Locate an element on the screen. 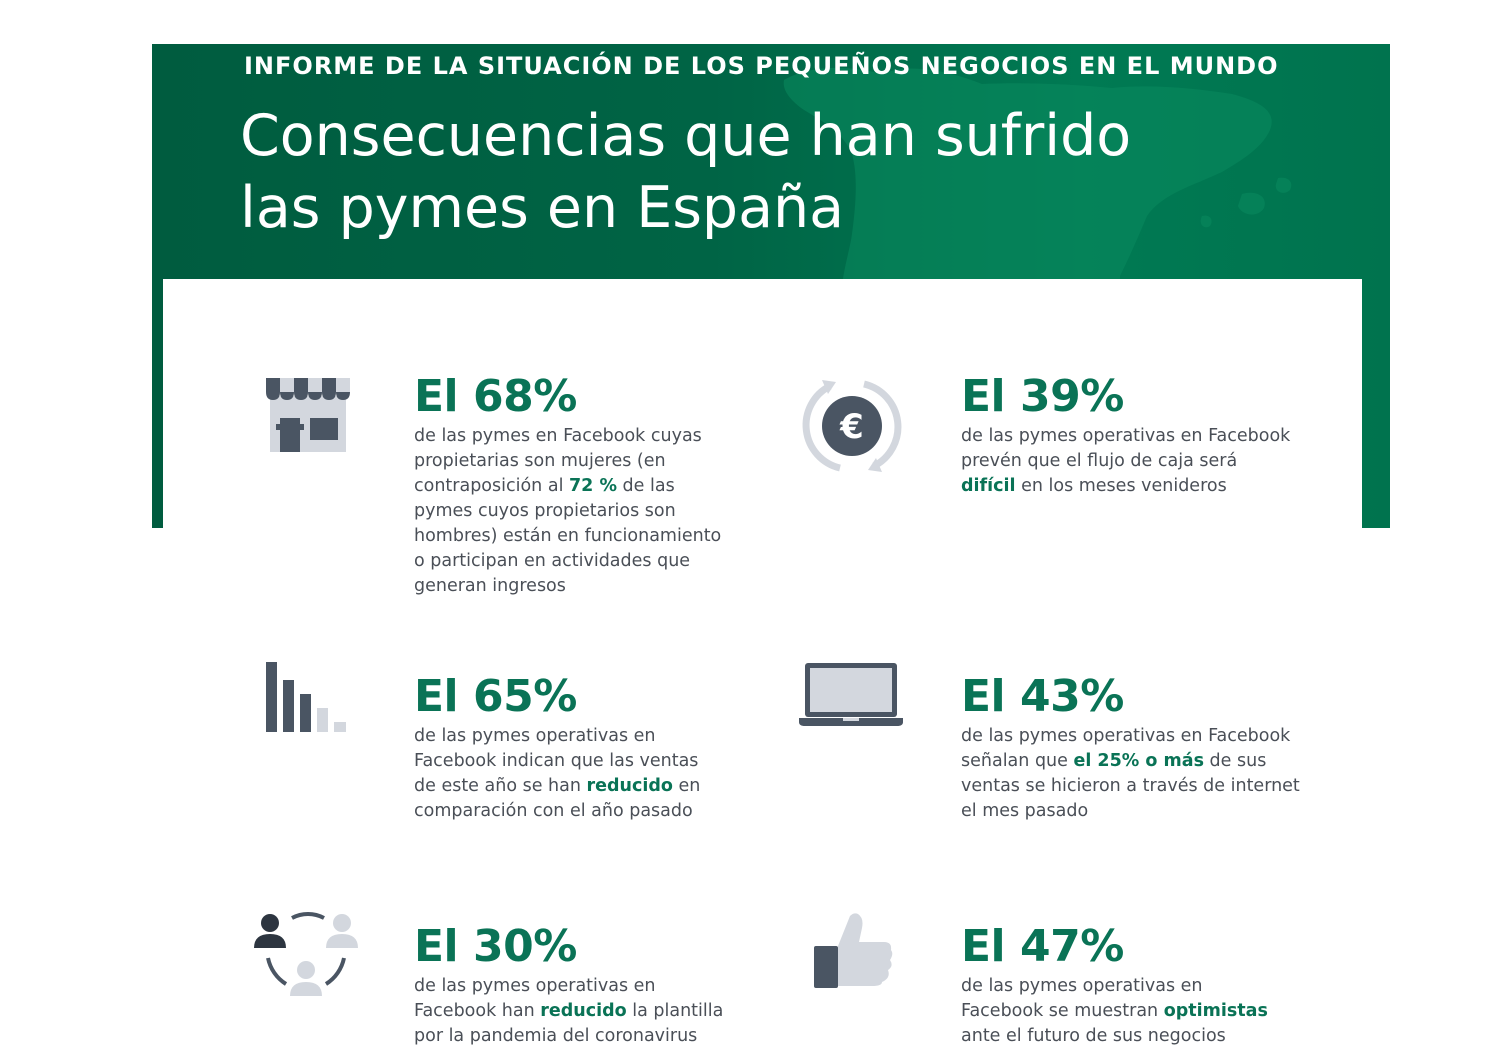  page-title-line-2: las pymes en España is located at coordinates (542, 208).